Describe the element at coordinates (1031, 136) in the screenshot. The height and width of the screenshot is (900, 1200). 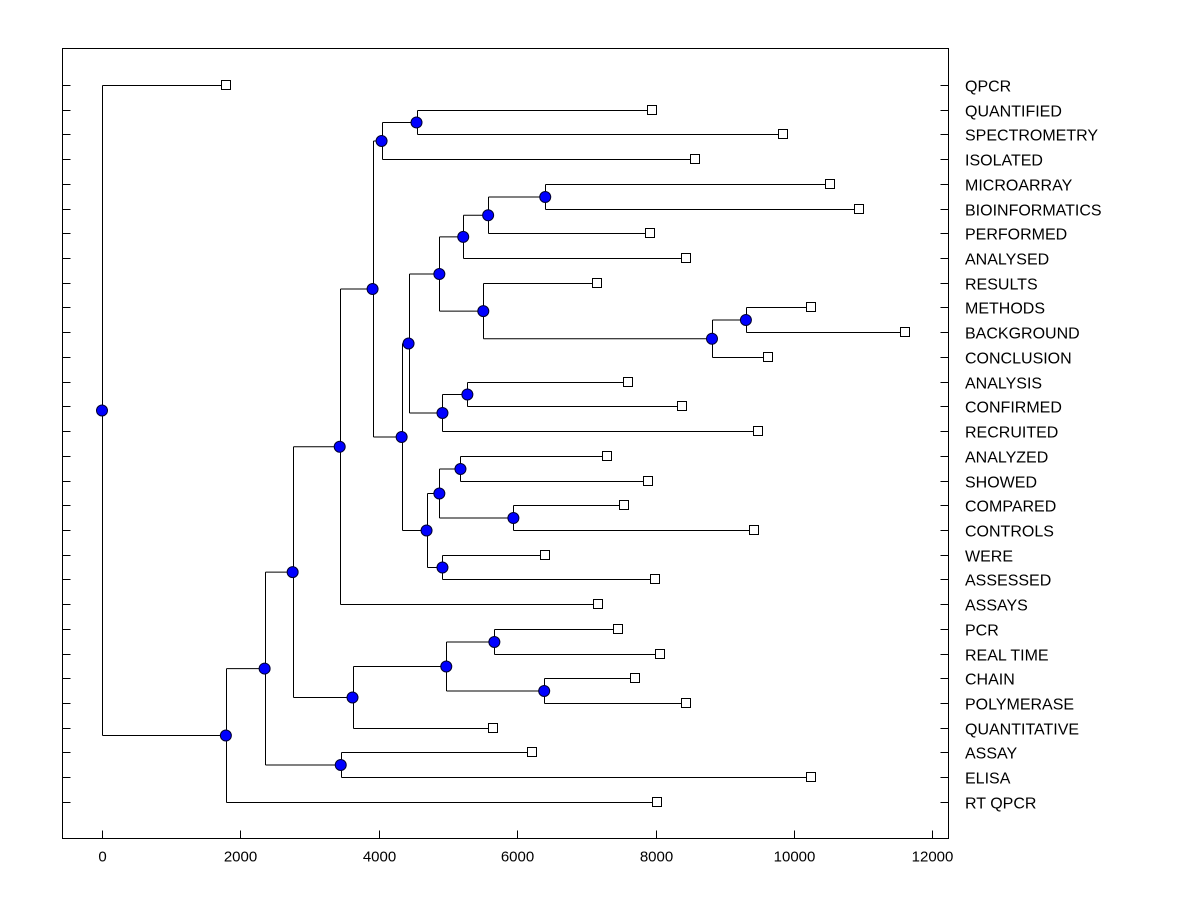
I see `leaf-label: SPECTROMETRY` at that location.